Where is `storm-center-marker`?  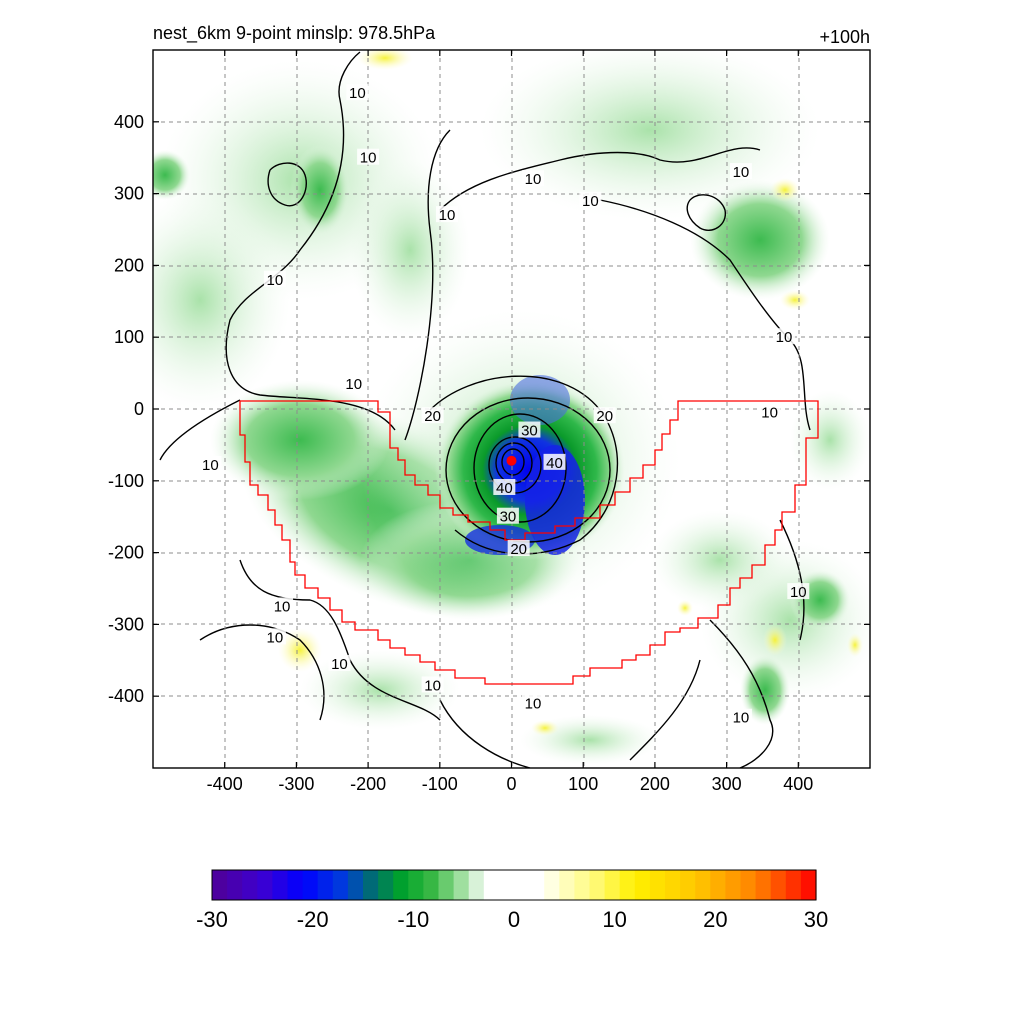
storm-center-marker is located at coordinates (511, 460).